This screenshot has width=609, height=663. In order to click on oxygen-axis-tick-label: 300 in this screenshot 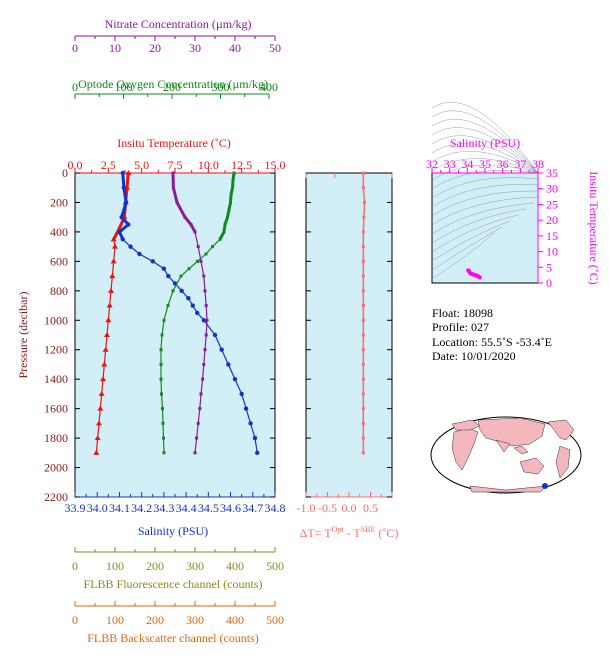, I will do `click(221, 87)`.